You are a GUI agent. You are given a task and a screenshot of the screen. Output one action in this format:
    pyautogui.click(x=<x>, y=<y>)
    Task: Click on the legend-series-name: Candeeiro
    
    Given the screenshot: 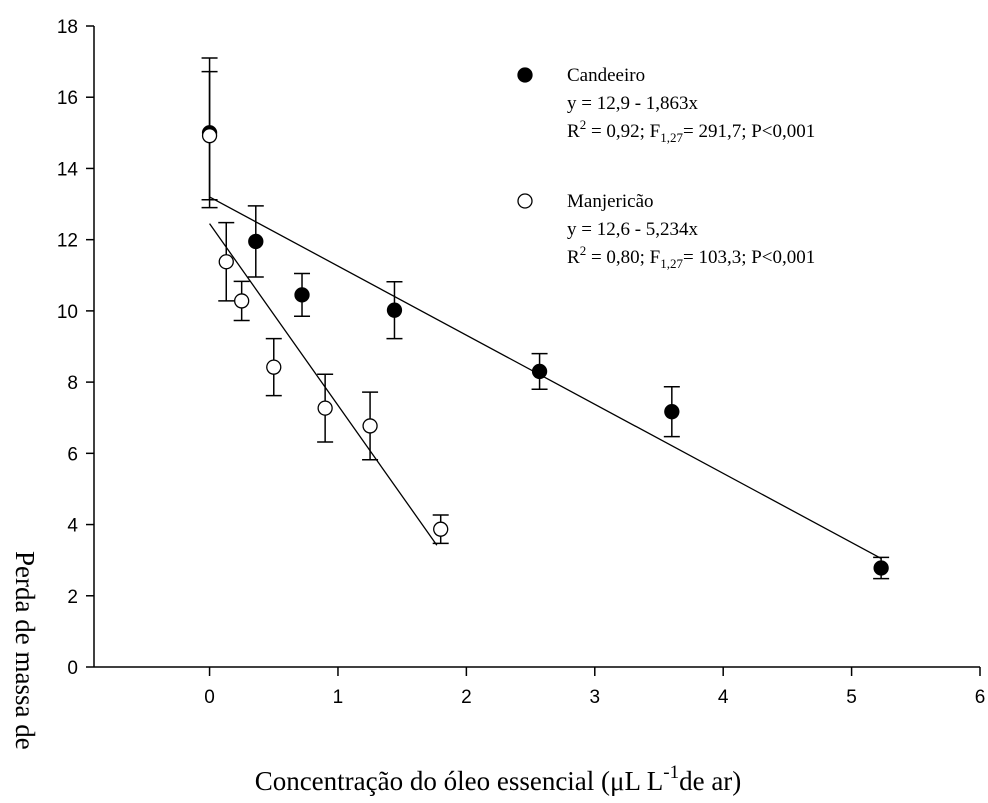 What is the action you would take?
    pyautogui.click(x=606, y=75)
    